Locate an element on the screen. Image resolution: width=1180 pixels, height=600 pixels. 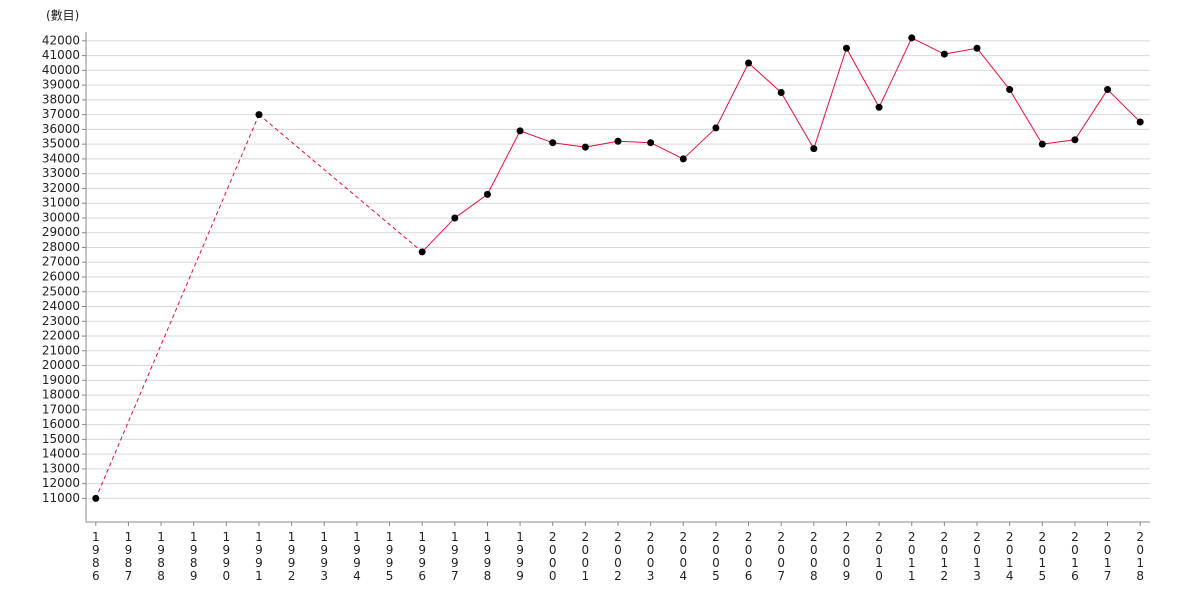
y-tick-label: 29000 is located at coordinates (61, 232).